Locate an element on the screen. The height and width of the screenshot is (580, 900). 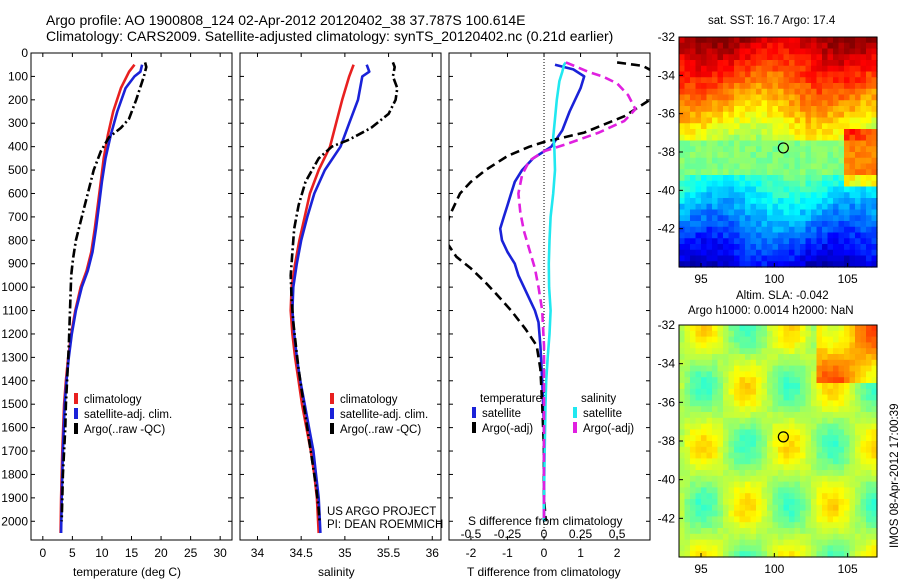
y-tick-label: -36 is located at coordinates (667, 114).